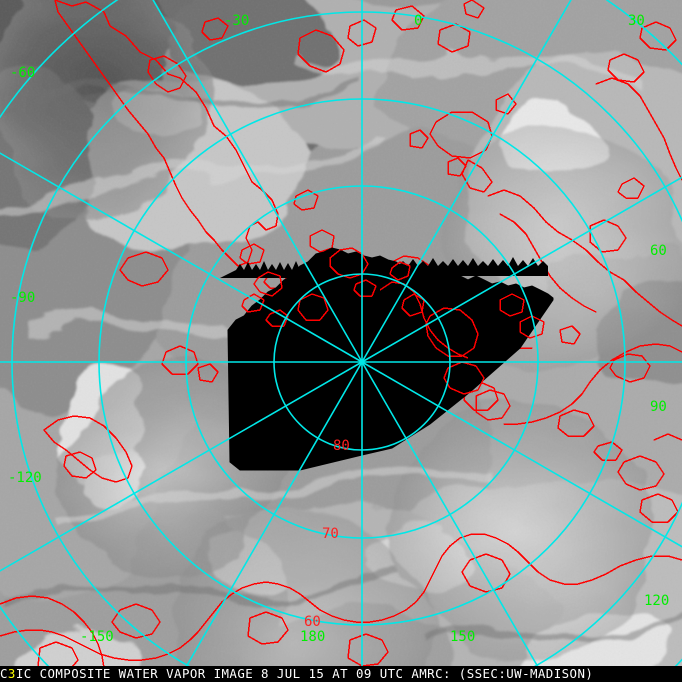 The image size is (682, 682). Describe the element at coordinates (636, 21) in the screenshot. I see `lon-label-30: 30` at that location.